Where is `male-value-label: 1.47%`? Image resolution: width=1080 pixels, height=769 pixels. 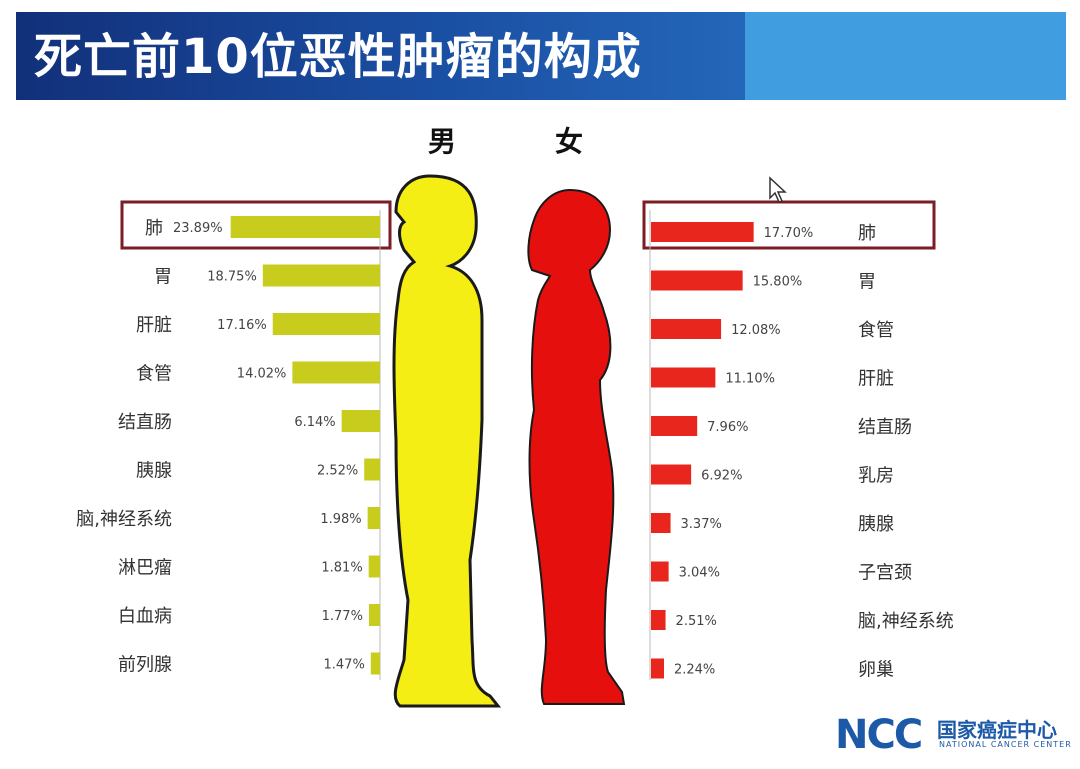
male-value-label: 1.47% is located at coordinates (344, 665).